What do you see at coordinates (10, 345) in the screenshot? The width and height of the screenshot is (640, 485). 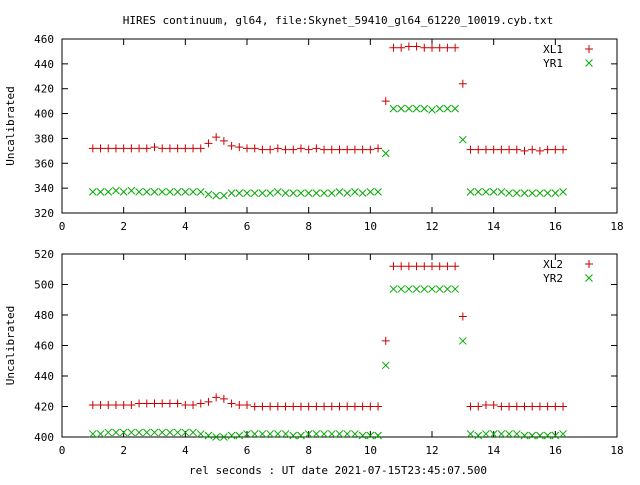 I see `y-axis-label: Uncalibrated` at bounding box center [10, 345].